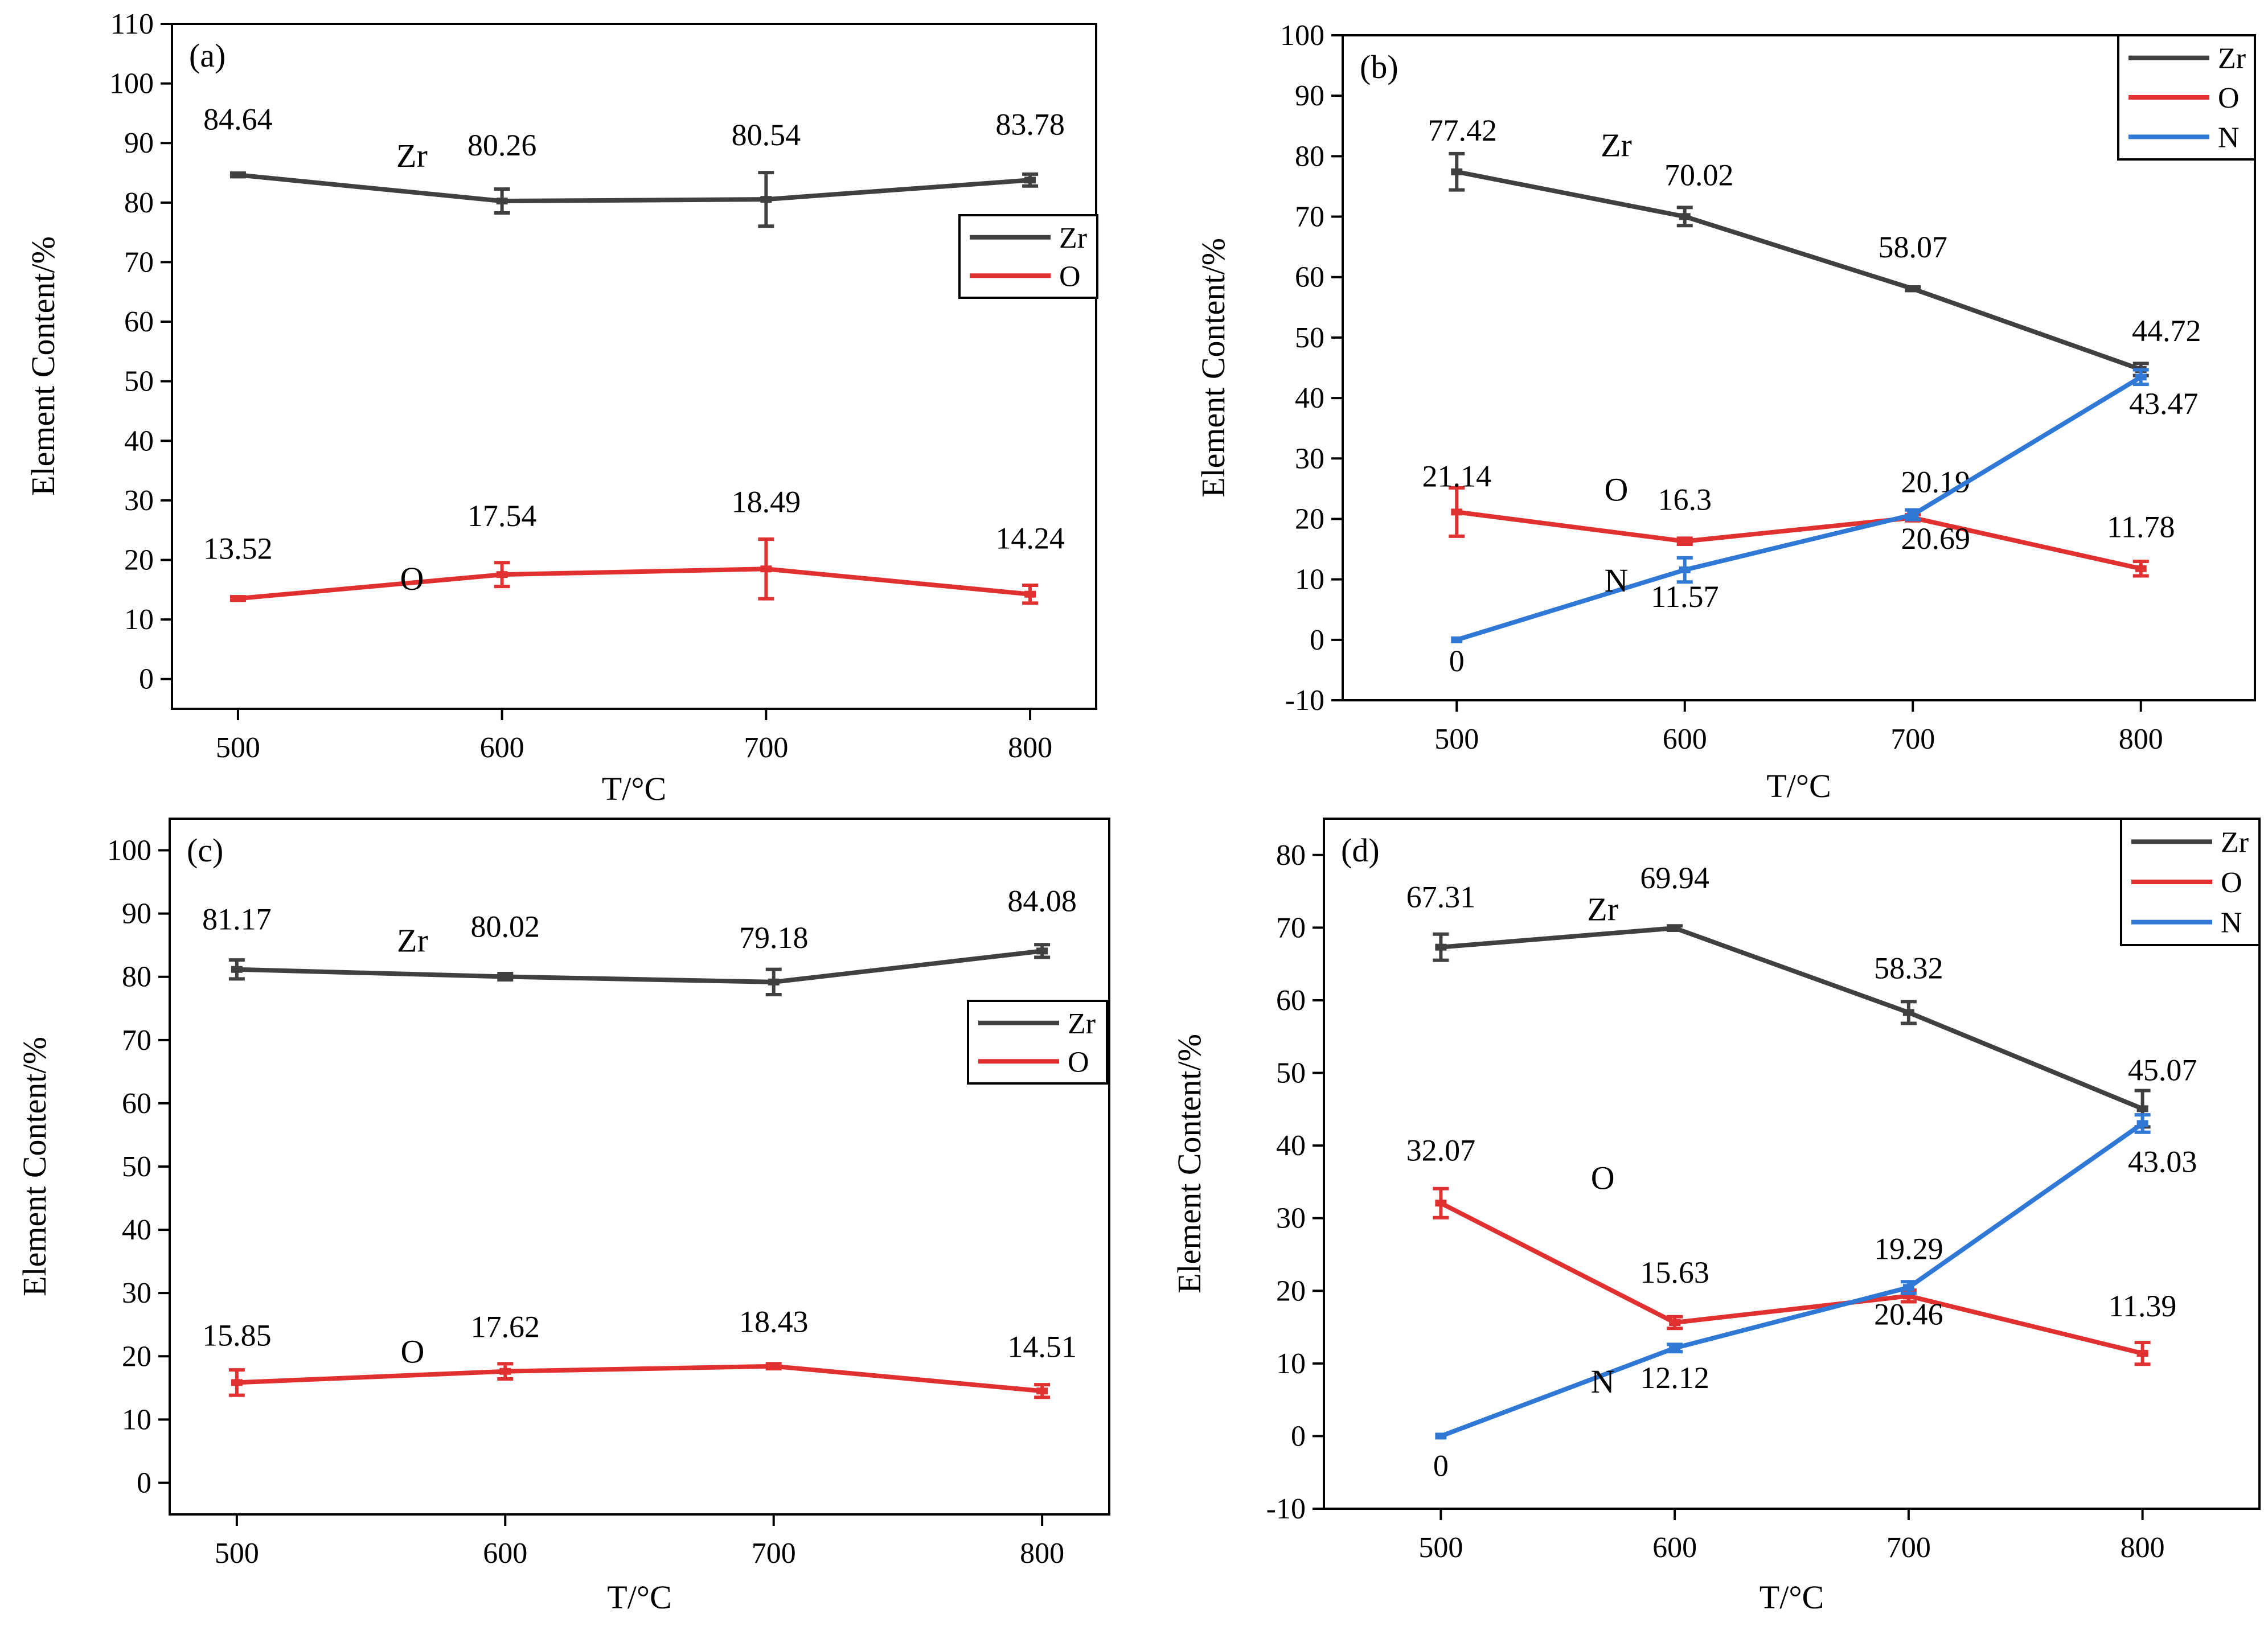 The image size is (2268, 1626). I want to click on panel-label: (a), so click(207, 55).